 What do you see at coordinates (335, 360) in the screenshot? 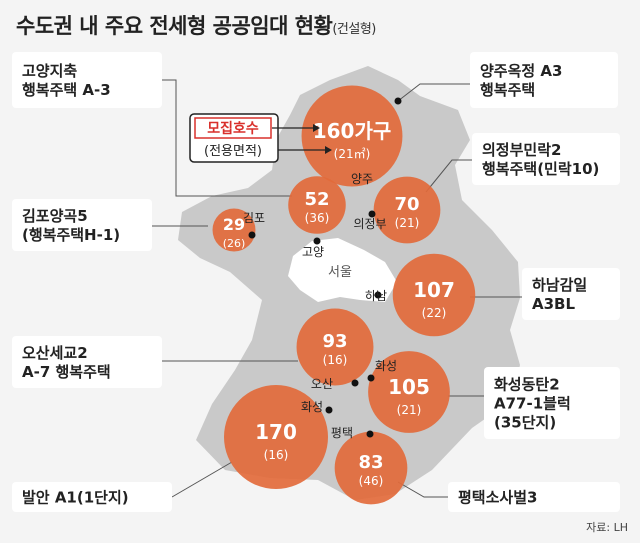
I see `bubble-area-6: (16)` at bounding box center [335, 360].